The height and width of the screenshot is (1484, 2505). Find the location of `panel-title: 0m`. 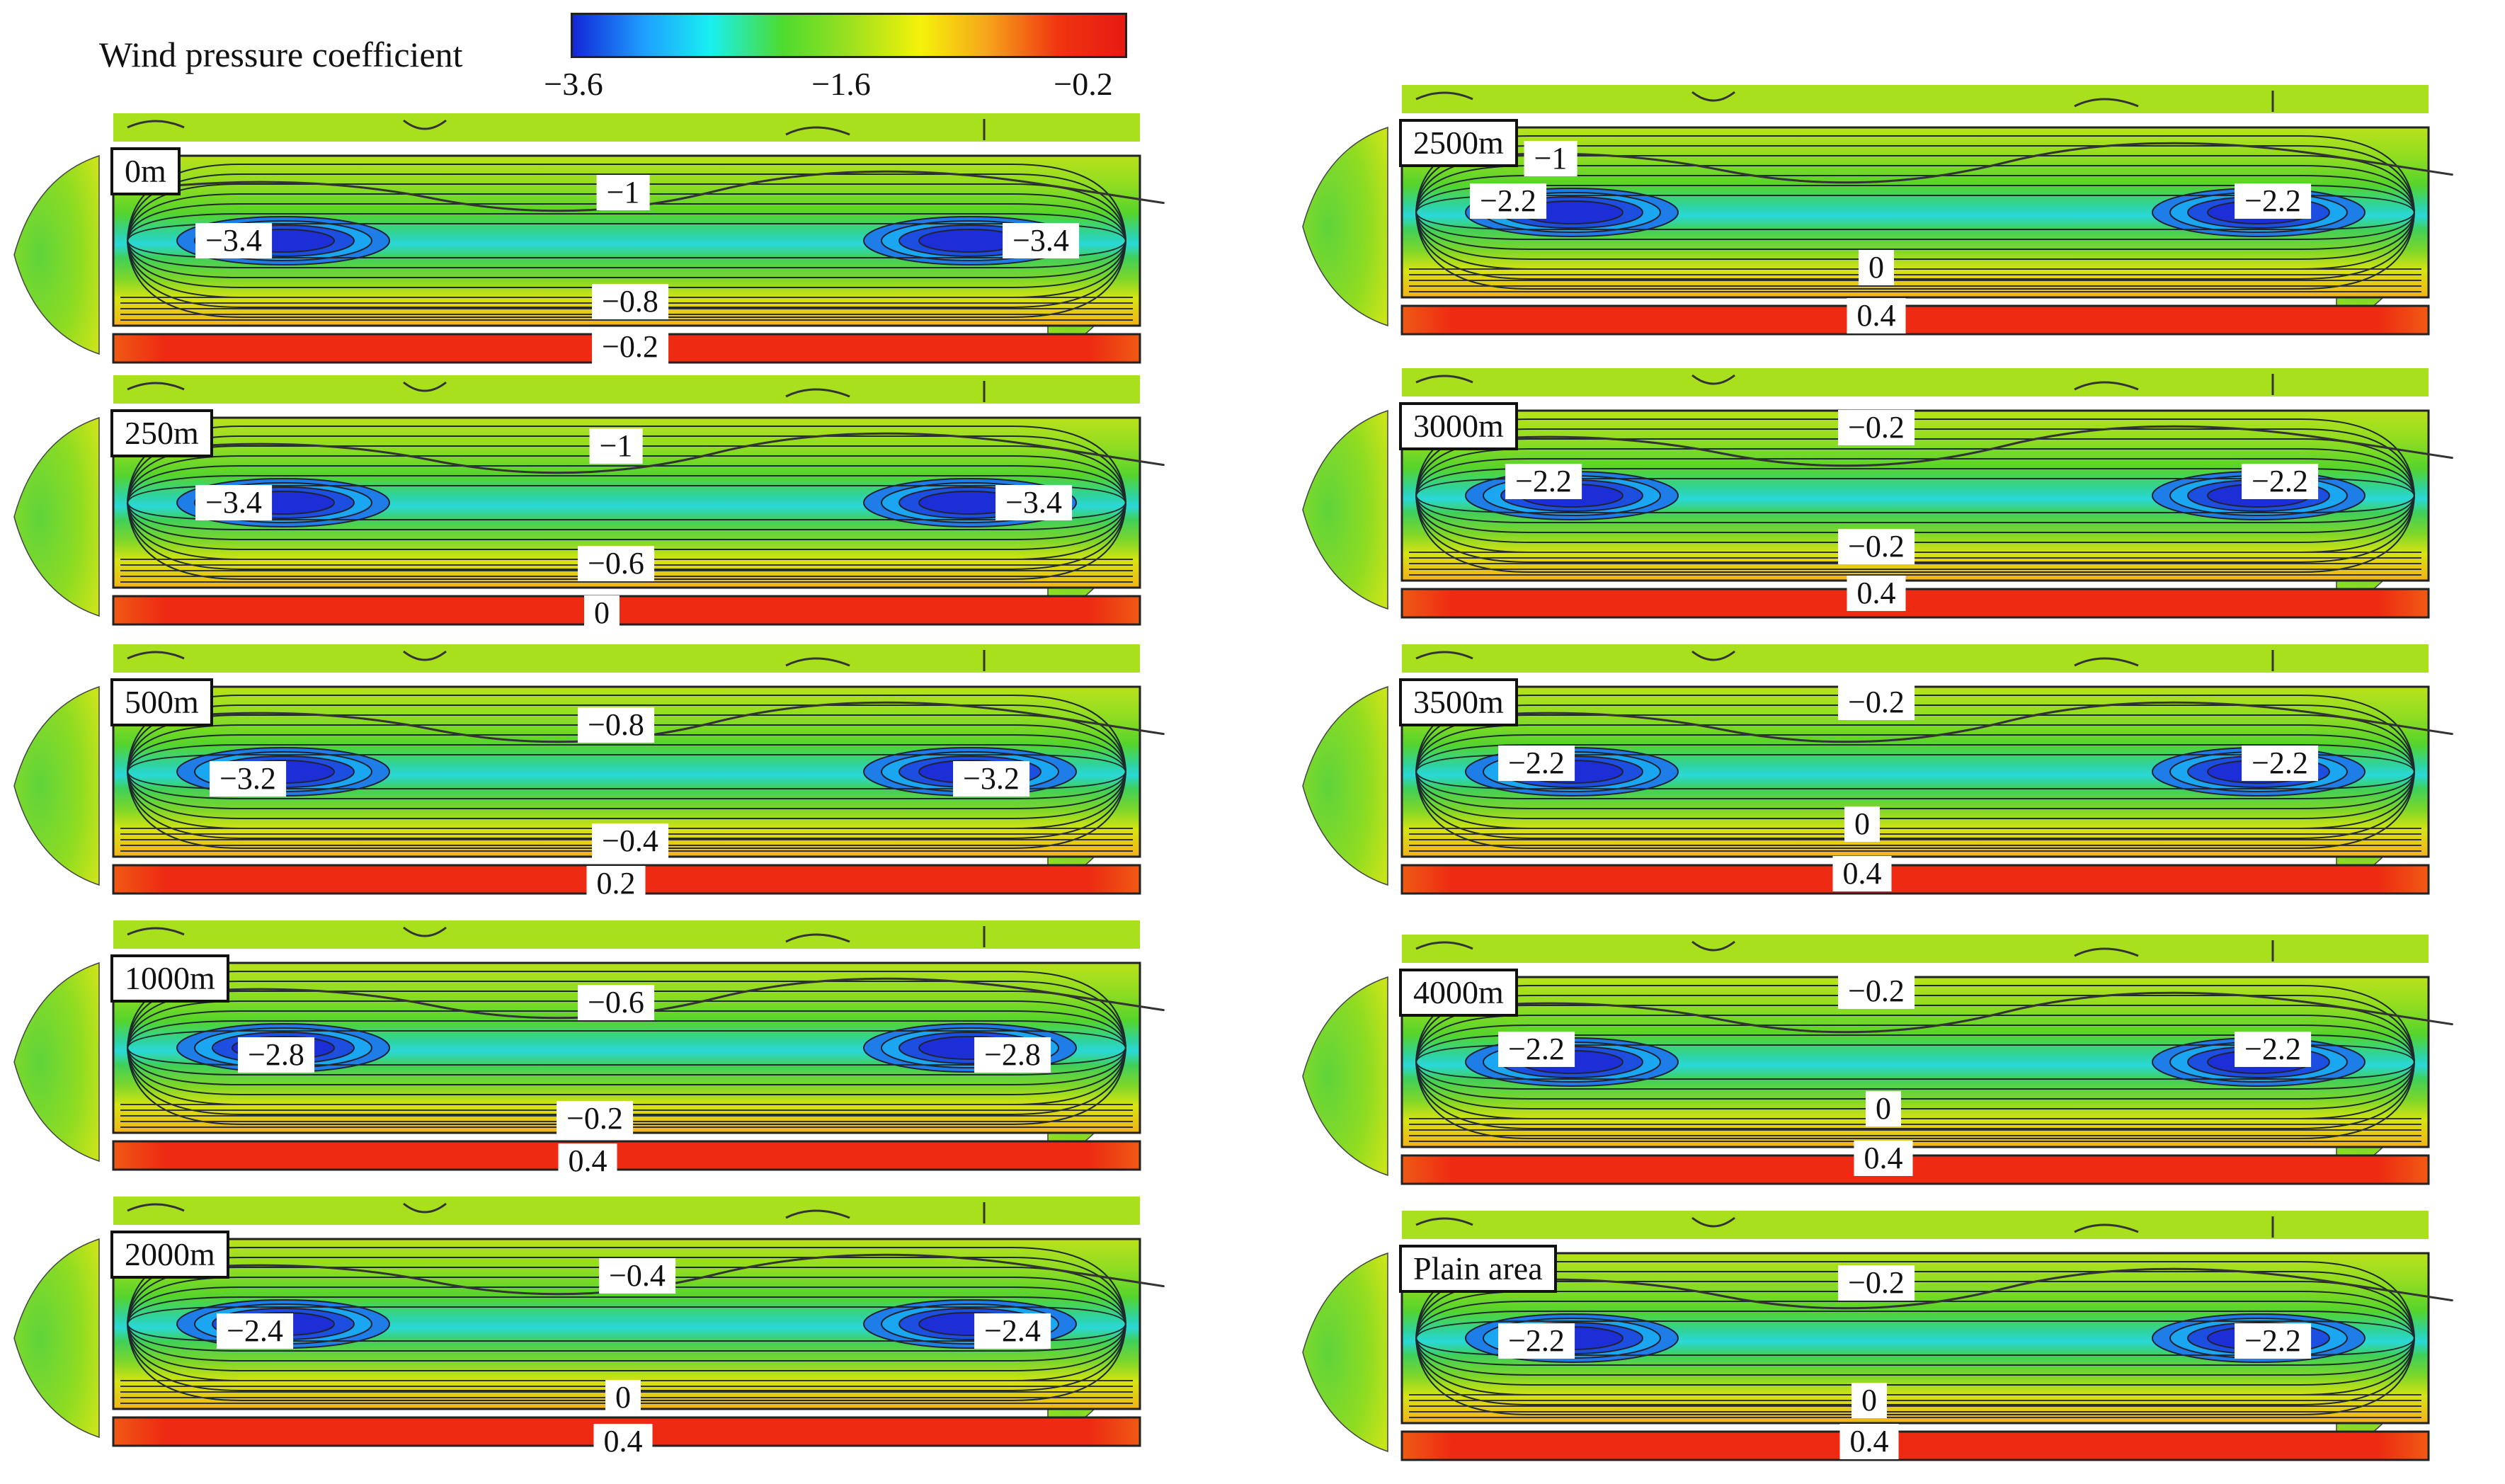

panel-title: 0m is located at coordinates (145, 171).